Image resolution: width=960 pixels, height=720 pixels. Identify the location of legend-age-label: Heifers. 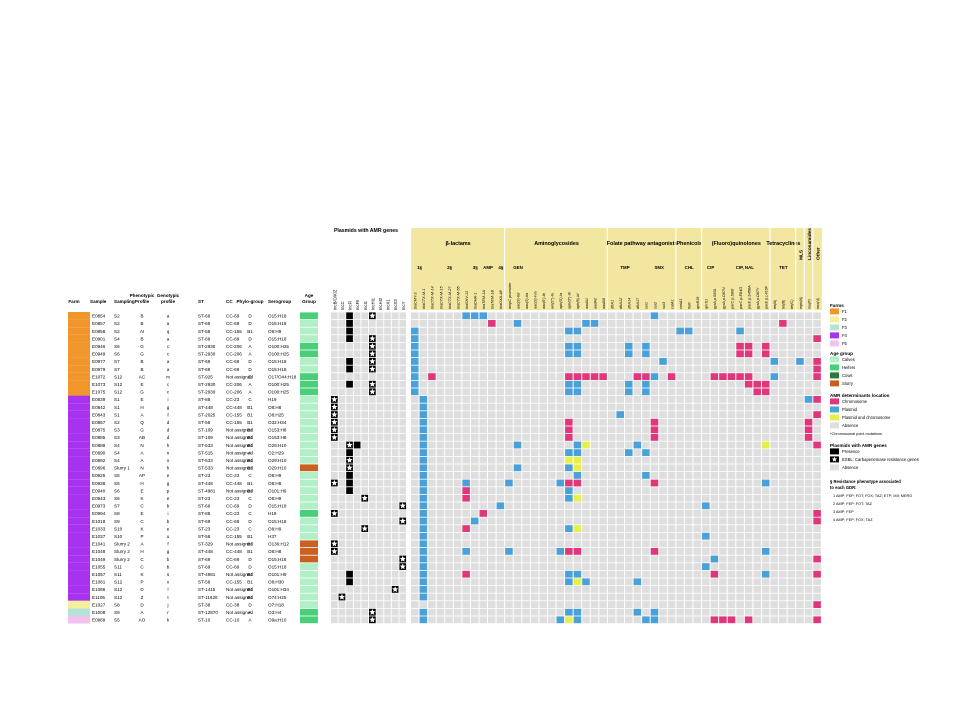
(848, 367).